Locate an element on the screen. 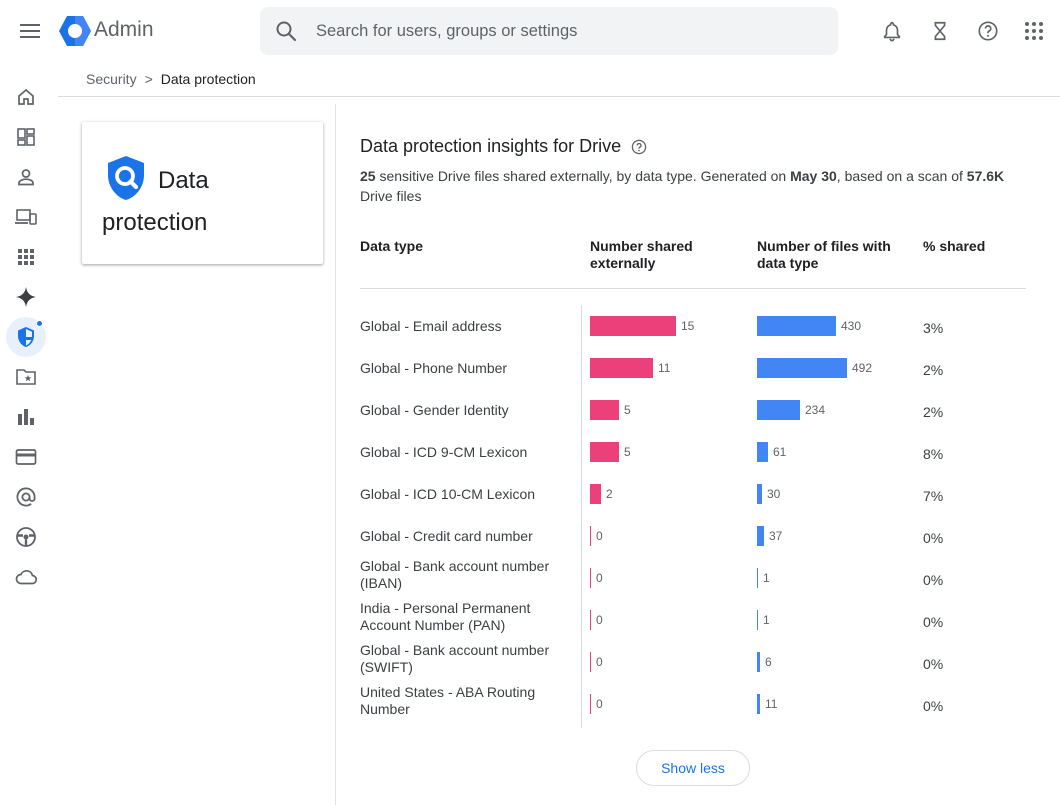 Image resolution: width=1060 pixels, height=805 pixels. rail-apps is located at coordinates (26, 257).